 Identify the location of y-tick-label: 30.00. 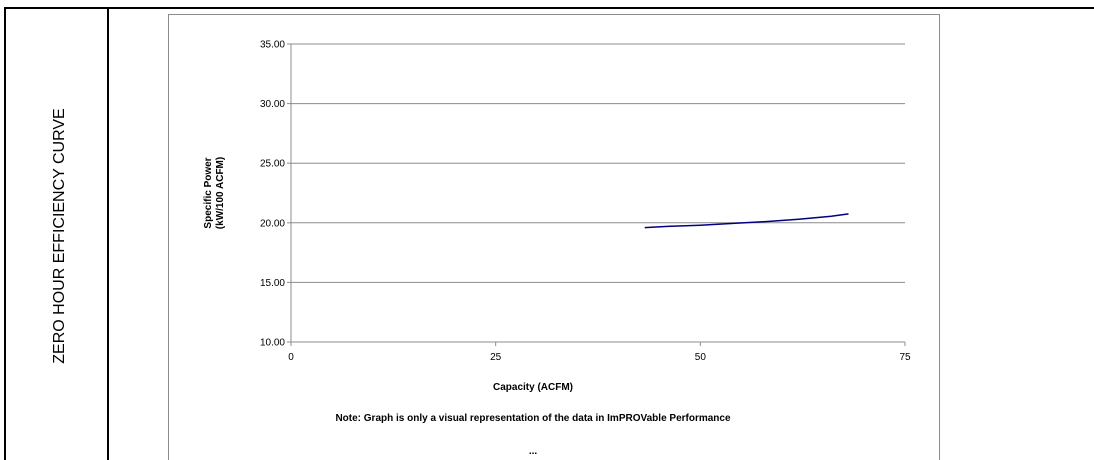
(272, 104).